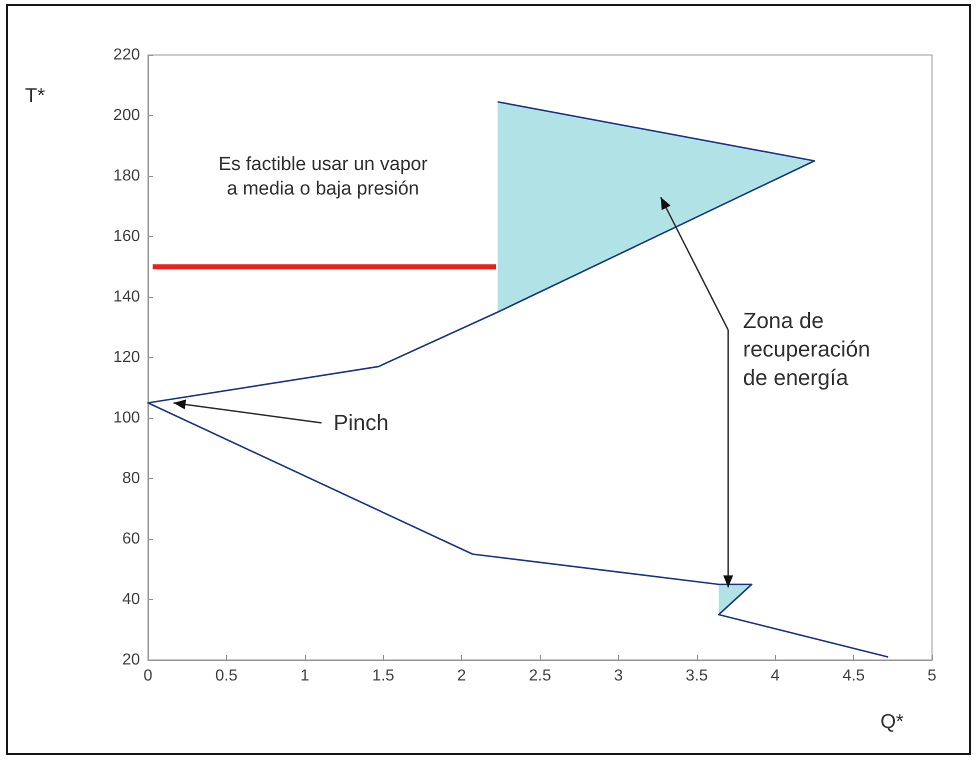  I want to click on annotation: Zona de recuperación de energía, so click(806, 349).